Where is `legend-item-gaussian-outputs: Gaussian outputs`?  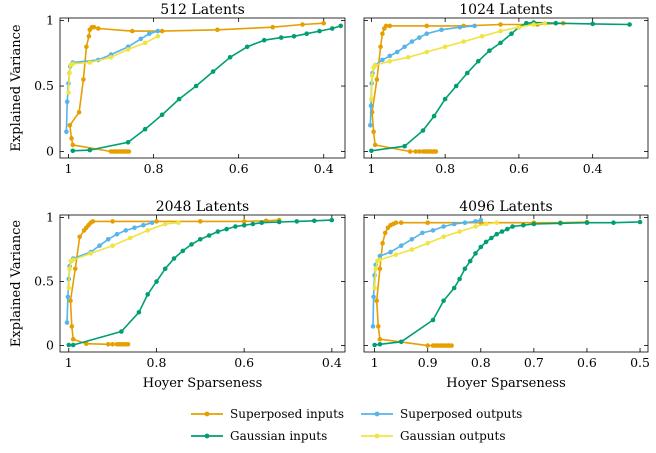 legend-item-gaussian-outputs: Gaussian outputs is located at coordinates (455, 436).